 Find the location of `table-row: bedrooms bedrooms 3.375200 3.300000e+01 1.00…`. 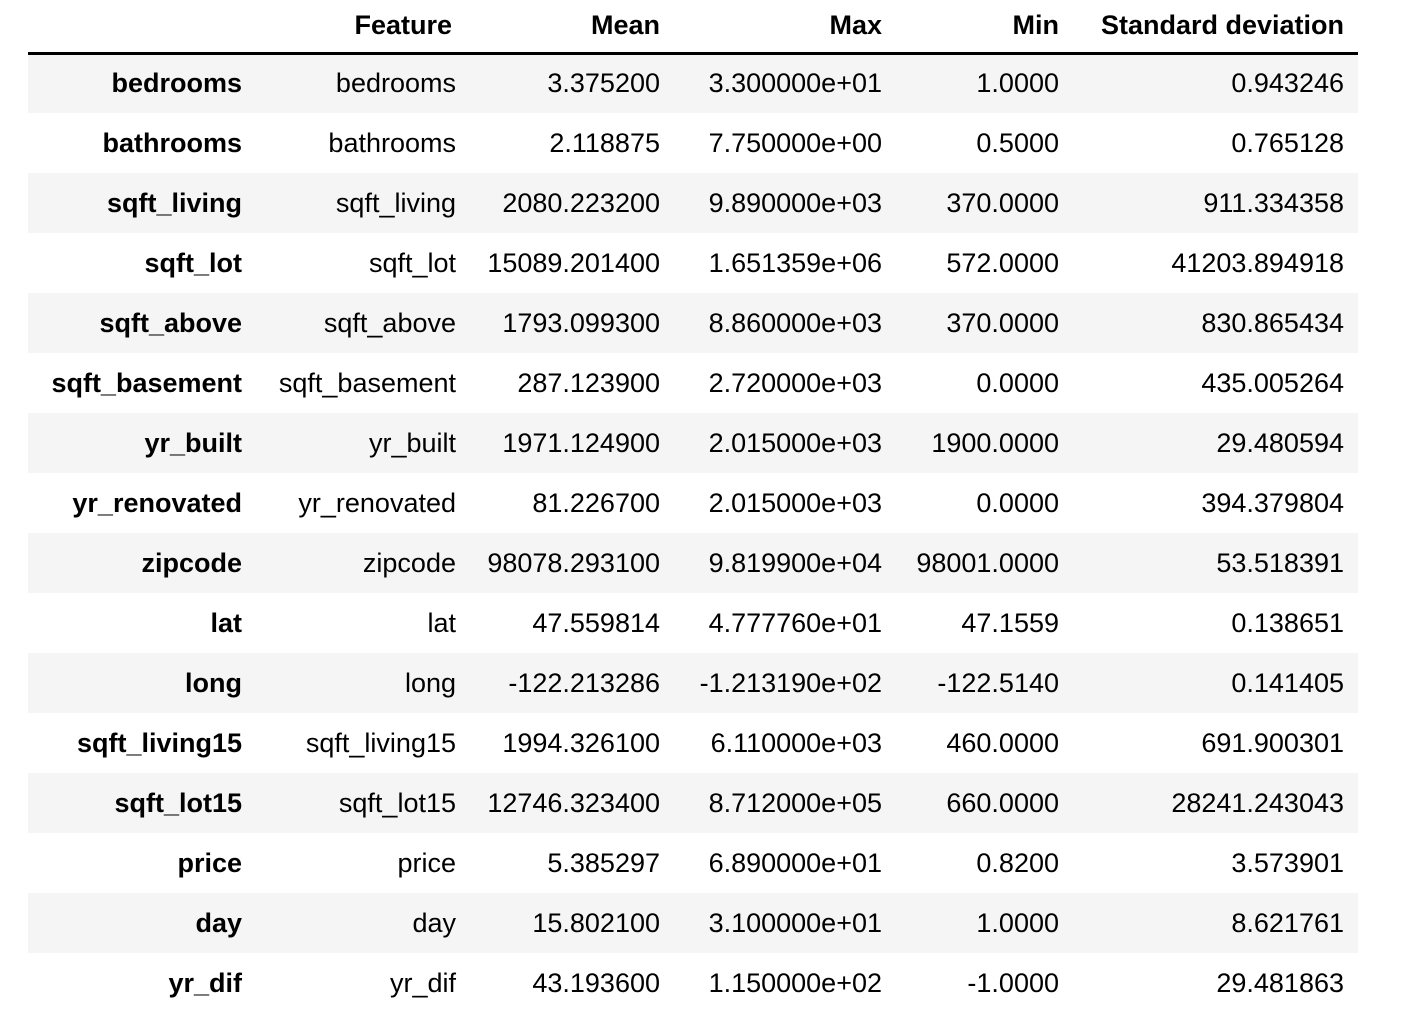

table-row: bedrooms bedrooms 3.375200 3.300000e+01 1.00… is located at coordinates (693, 83).